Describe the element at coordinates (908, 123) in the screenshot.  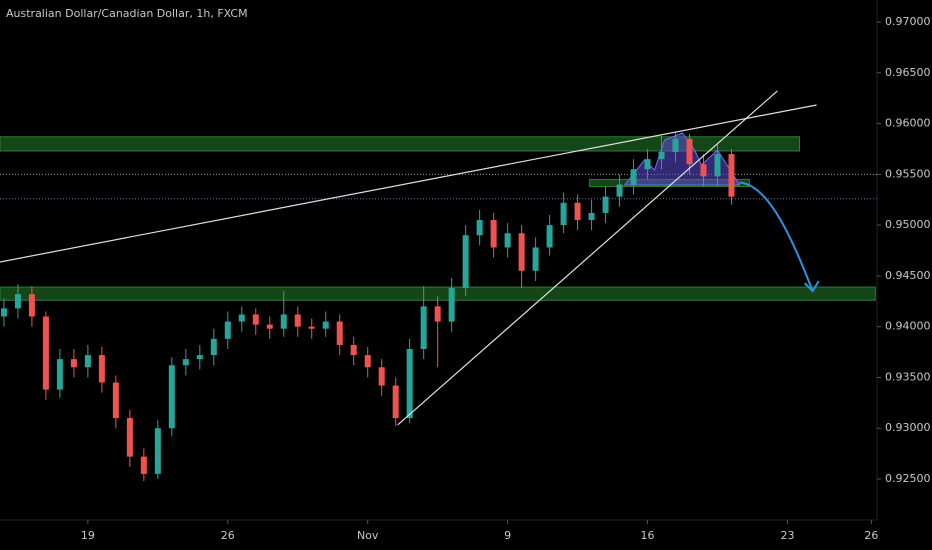
I see `y-tick-label: 0.96000` at that location.